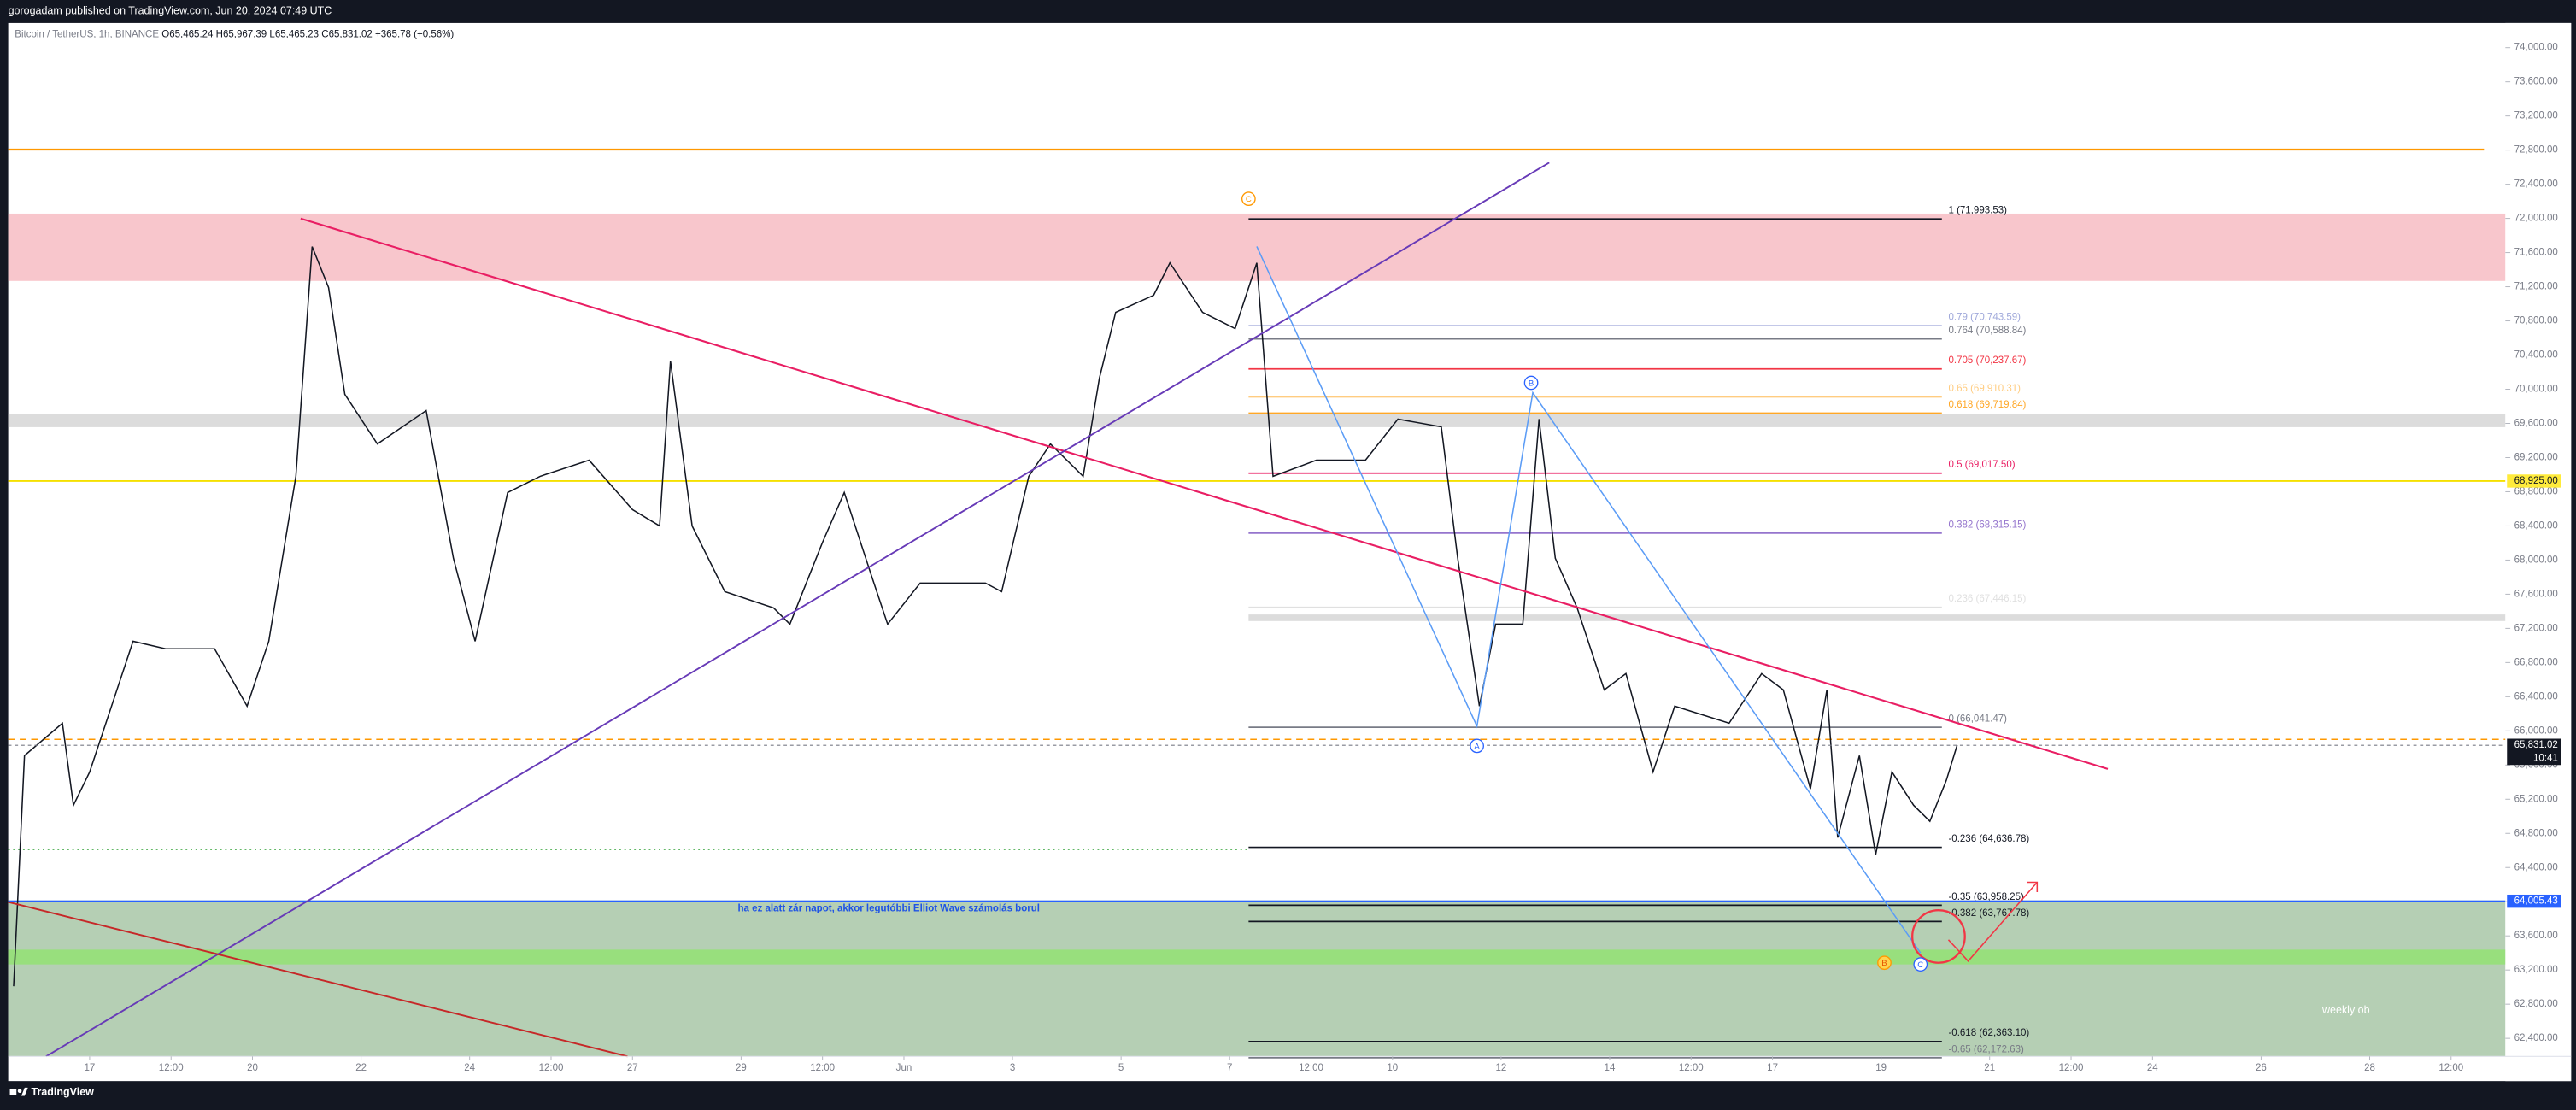 Image resolution: width=2576 pixels, height=1110 pixels. Describe the element at coordinates (2536, 82) in the screenshot. I see `y-tick-label: 73,600.00` at that location.